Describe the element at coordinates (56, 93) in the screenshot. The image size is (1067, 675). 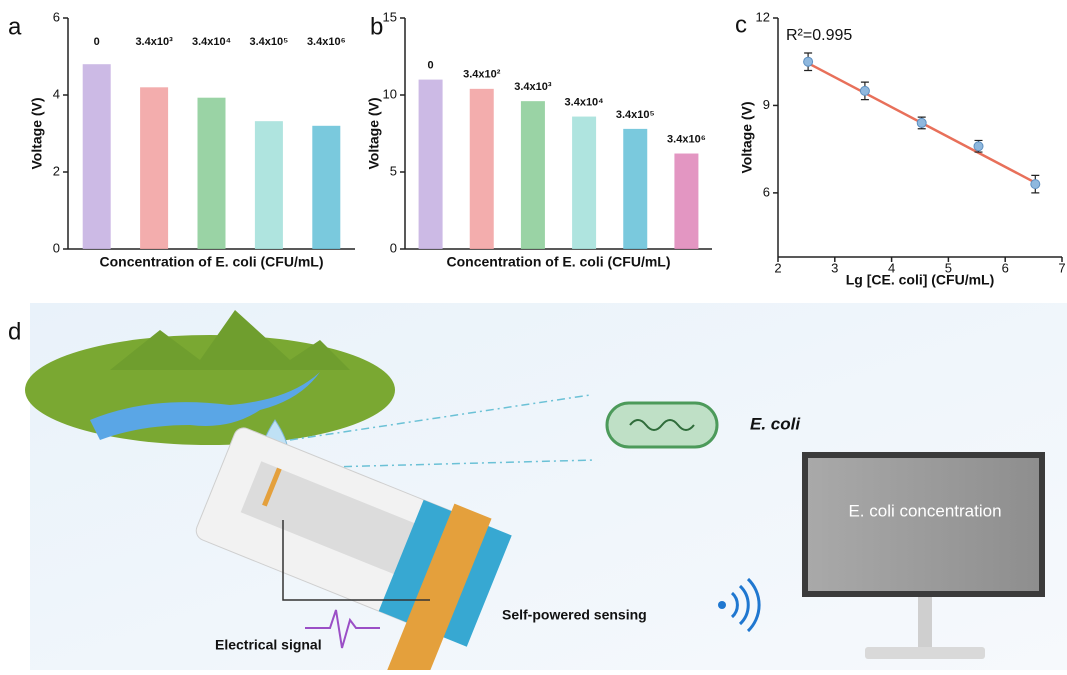
I see `y-tick-label: 4` at that location.